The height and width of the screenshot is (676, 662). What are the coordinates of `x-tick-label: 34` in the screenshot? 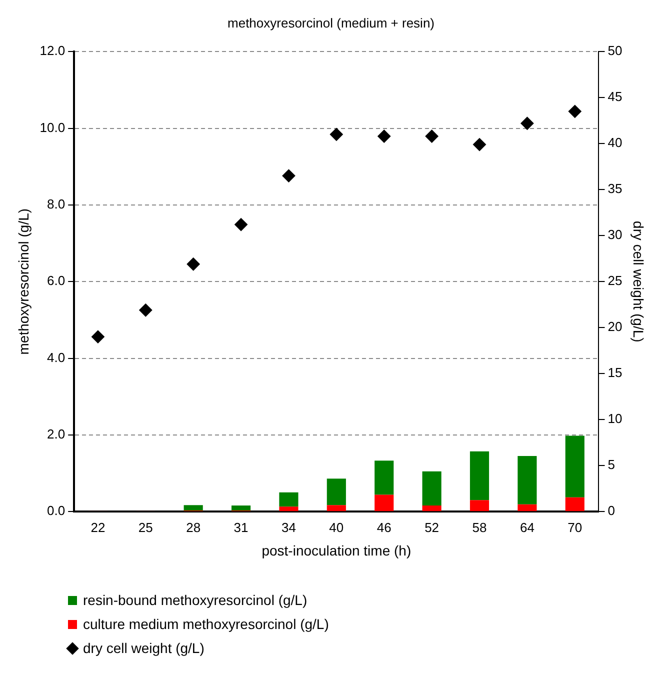 It's located at (288, 527).